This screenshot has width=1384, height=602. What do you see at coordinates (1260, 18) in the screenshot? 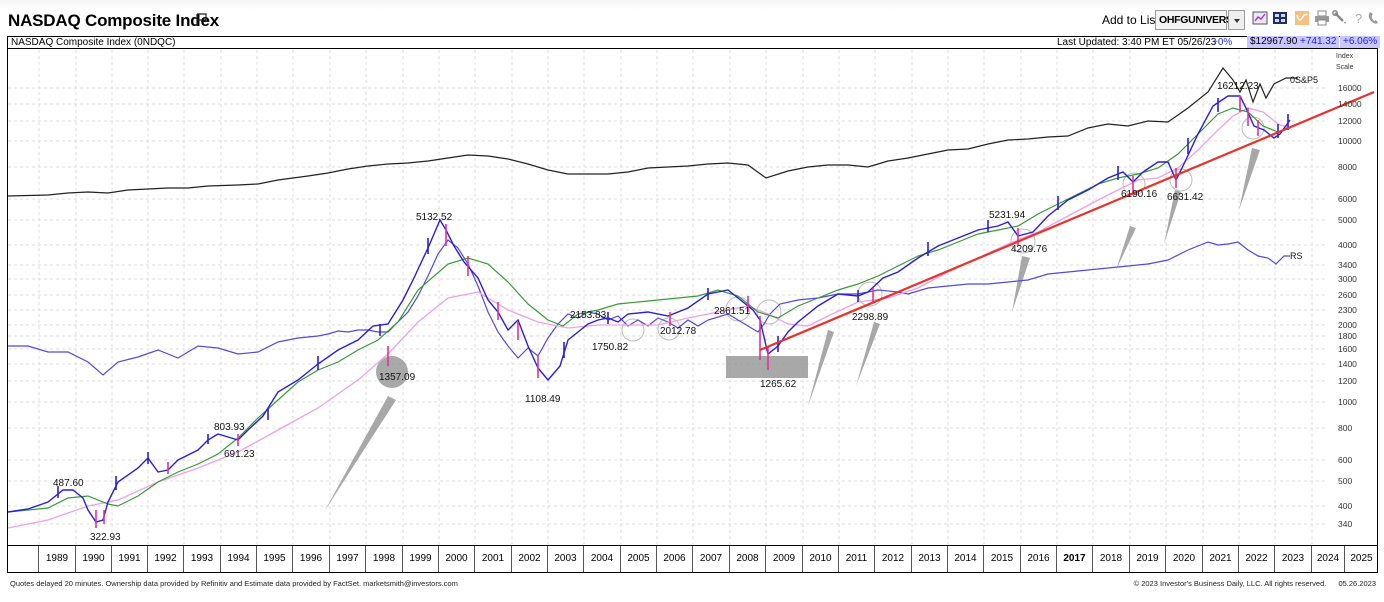
I see `chart-style-icon` at bounding box center [1260, 18].